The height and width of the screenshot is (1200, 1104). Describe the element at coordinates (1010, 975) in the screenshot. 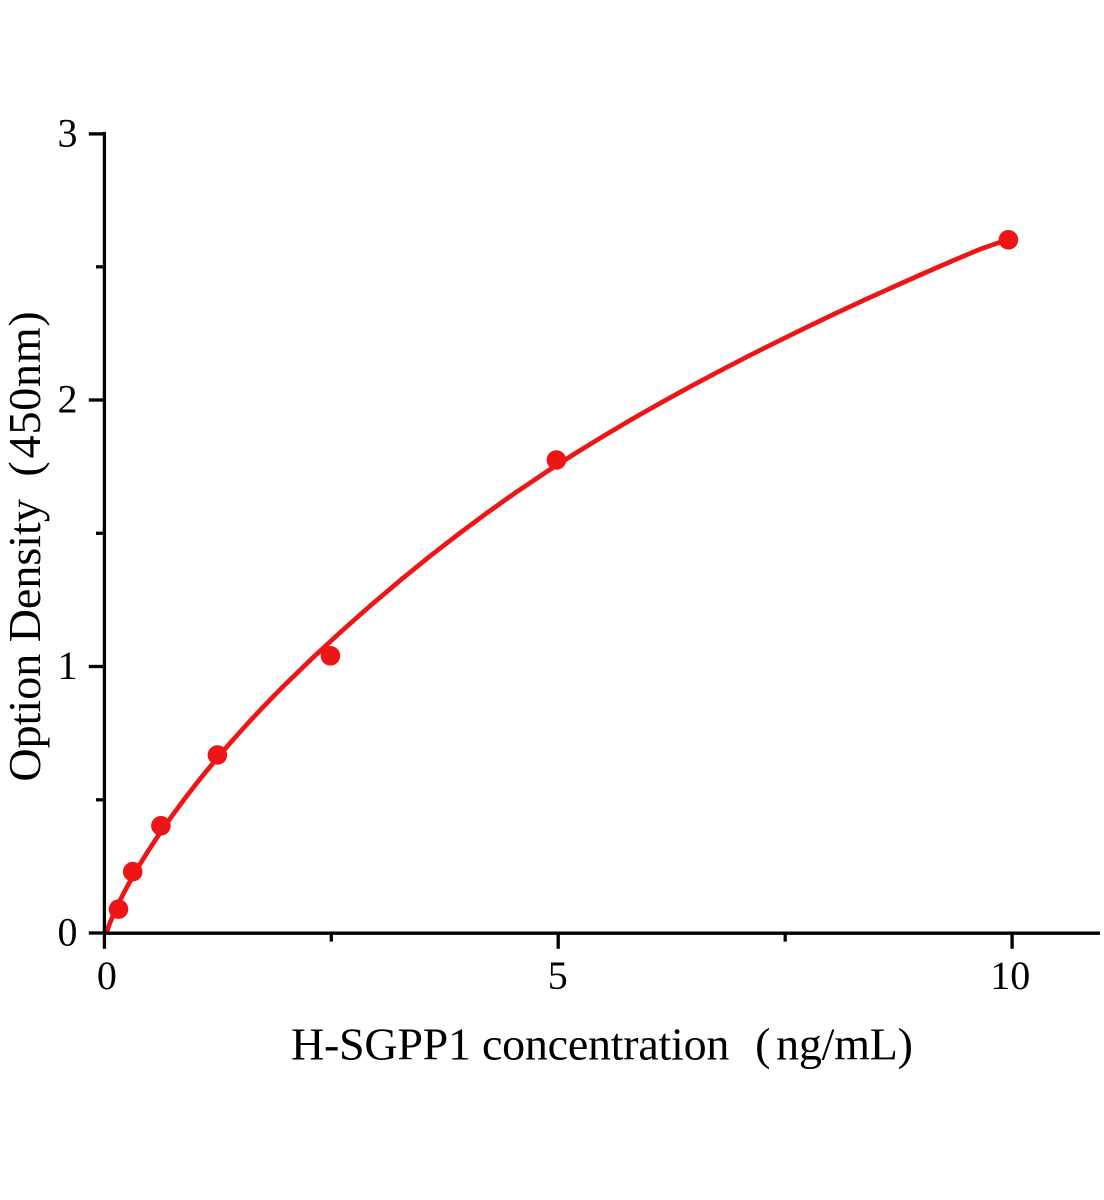

I see `svg-text: 10` at that location.